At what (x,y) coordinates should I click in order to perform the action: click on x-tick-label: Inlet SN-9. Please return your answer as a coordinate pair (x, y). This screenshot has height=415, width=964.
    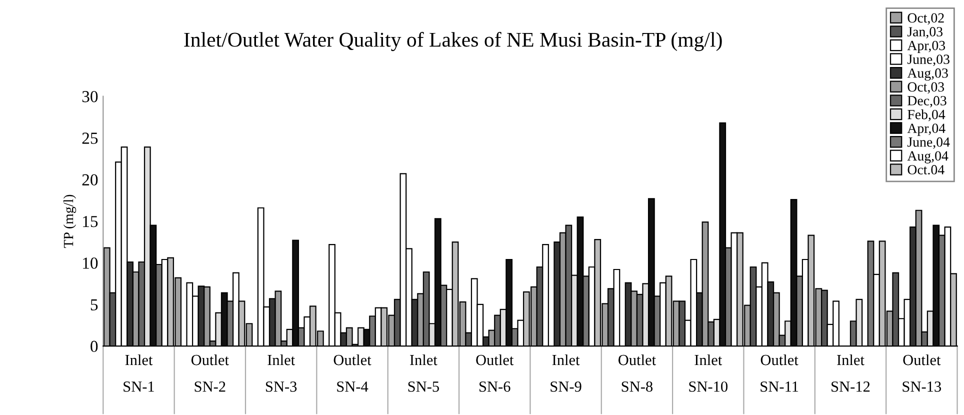
    Looking at the image, I should click on (566, 373).